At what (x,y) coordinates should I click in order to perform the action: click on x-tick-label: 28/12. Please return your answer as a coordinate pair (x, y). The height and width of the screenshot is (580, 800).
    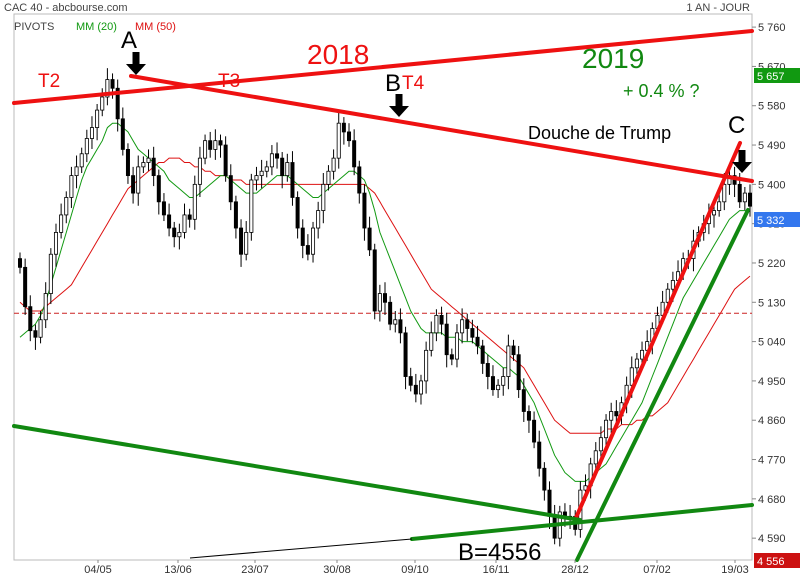
    Looking at the image, I should click on (575, 570).